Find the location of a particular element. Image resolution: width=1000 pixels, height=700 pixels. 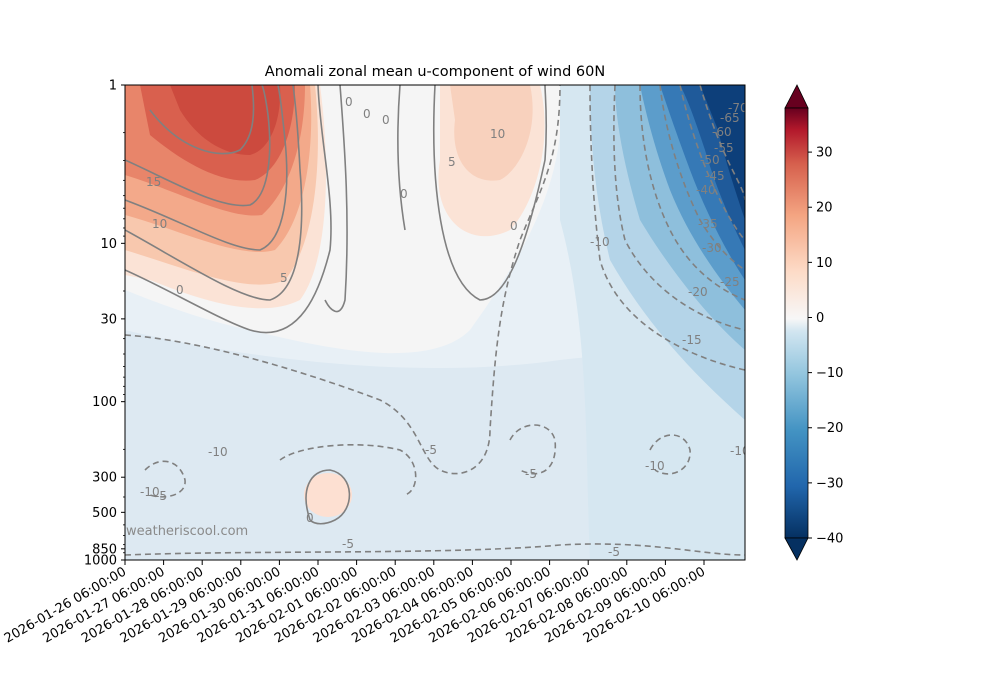

y-tick-label: 10 is located at coordinates (108, 244).